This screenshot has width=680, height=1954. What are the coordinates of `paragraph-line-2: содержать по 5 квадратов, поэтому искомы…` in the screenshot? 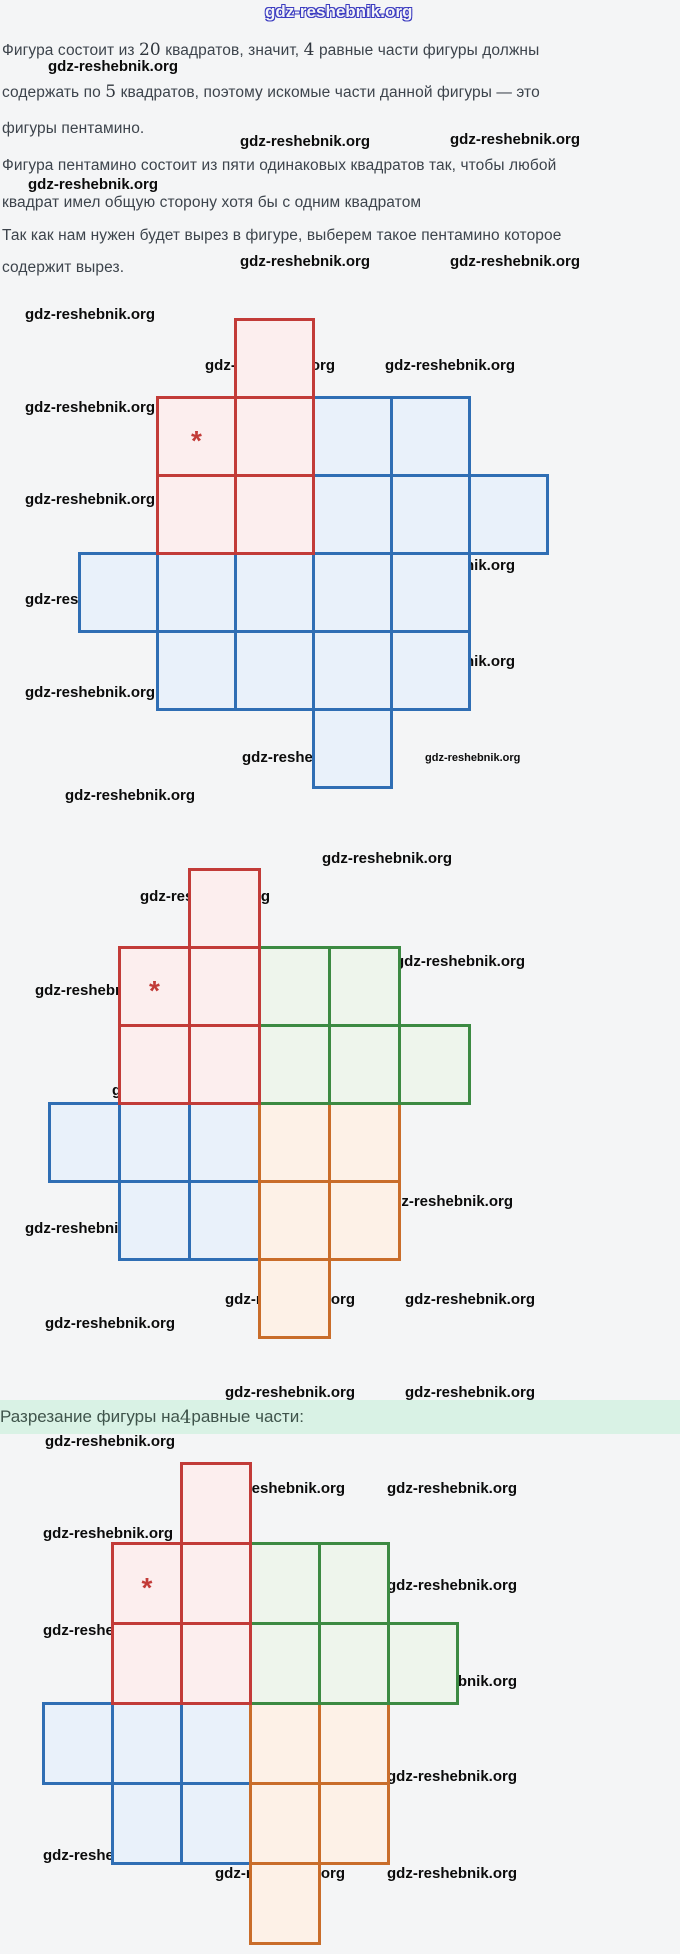 It's located at (271, 92).